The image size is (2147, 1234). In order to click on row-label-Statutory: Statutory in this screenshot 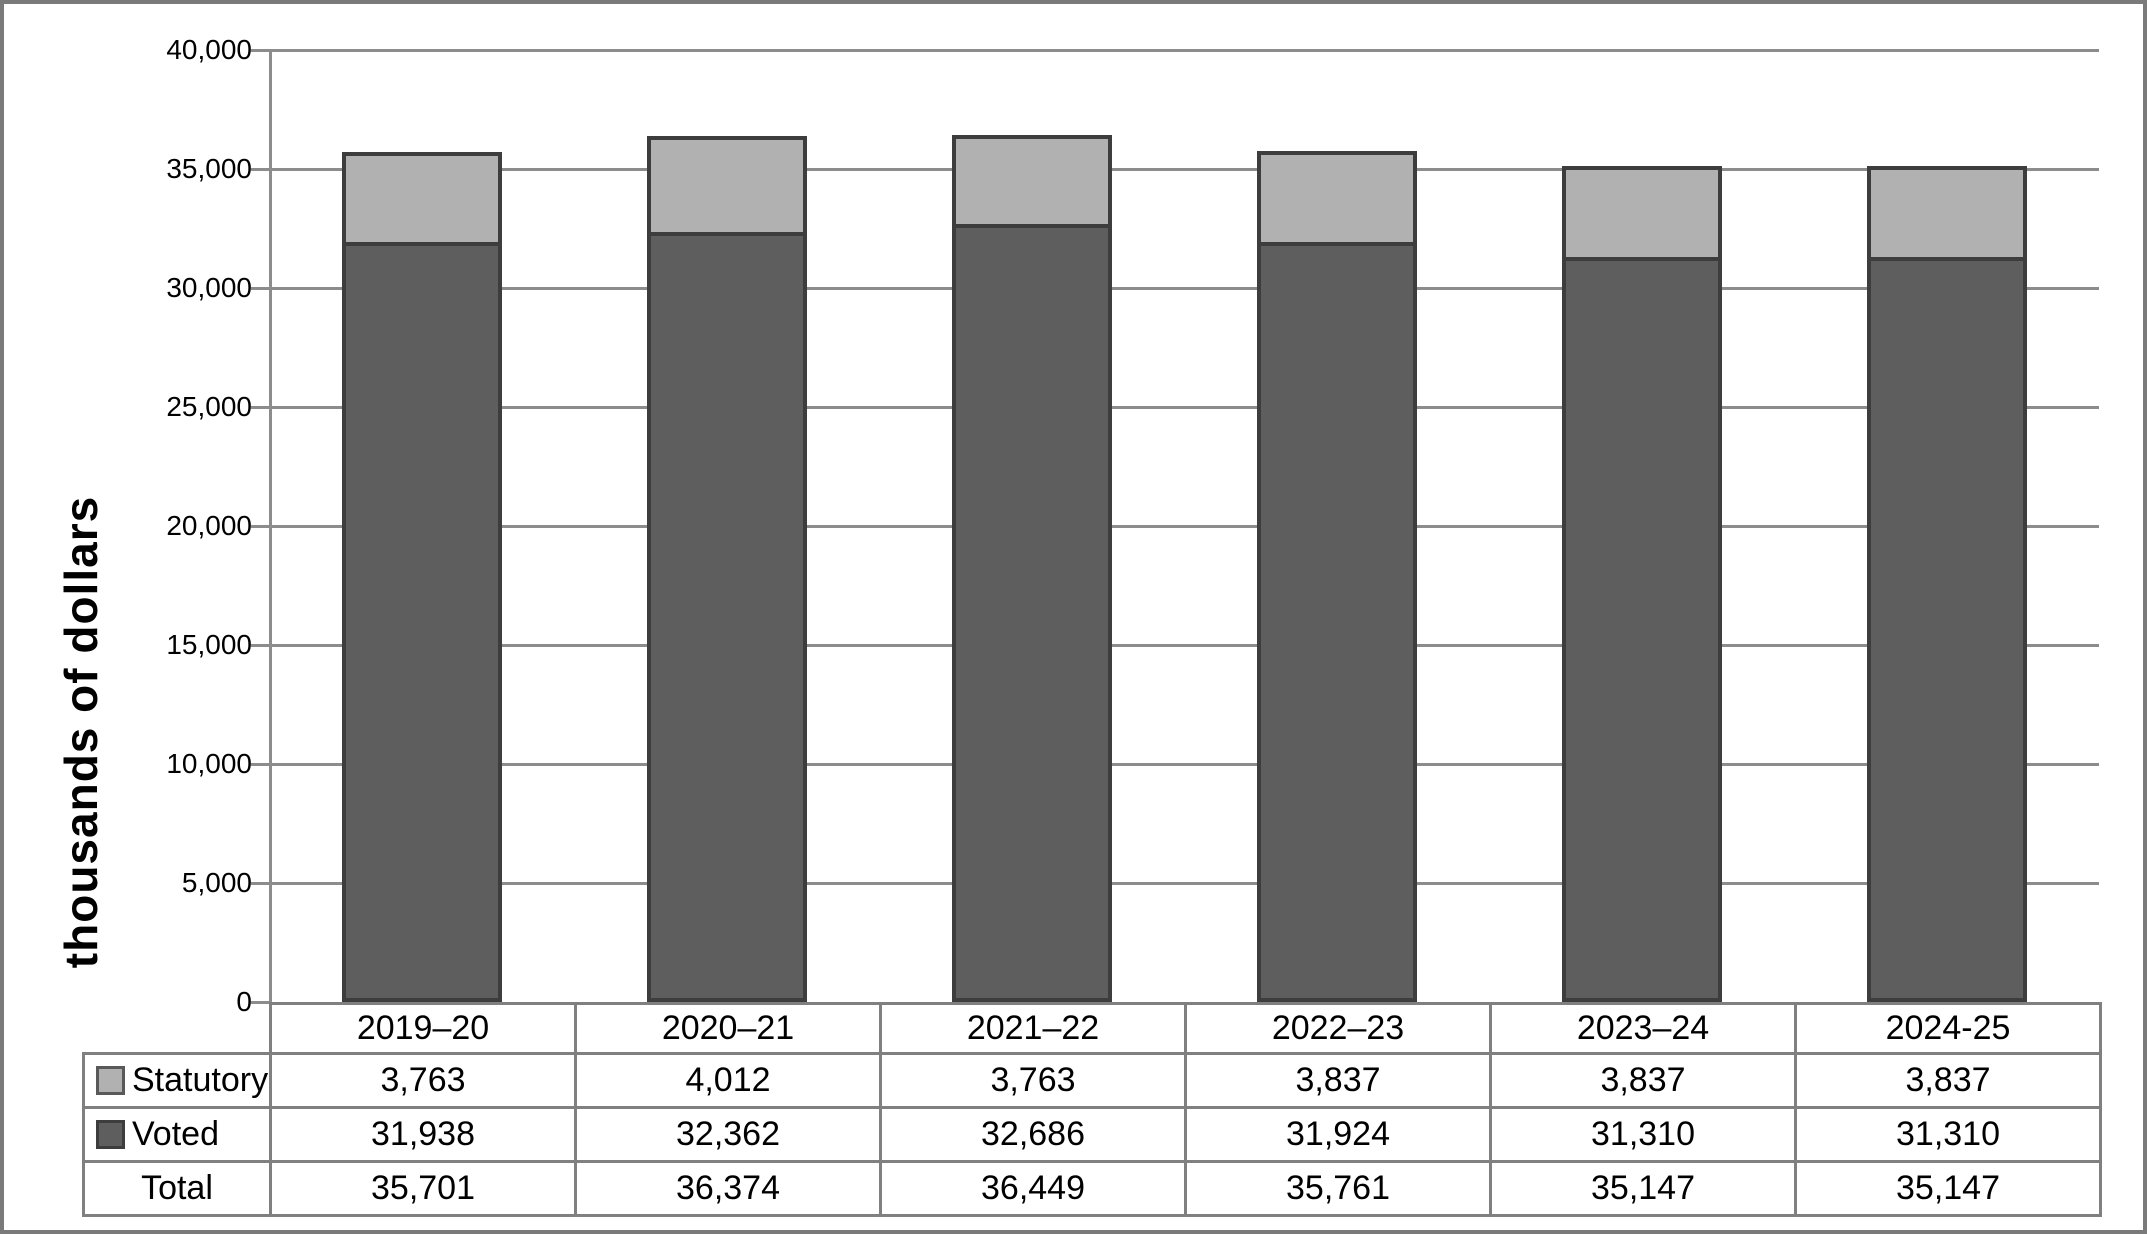, I will do `click(177, 1080)`.